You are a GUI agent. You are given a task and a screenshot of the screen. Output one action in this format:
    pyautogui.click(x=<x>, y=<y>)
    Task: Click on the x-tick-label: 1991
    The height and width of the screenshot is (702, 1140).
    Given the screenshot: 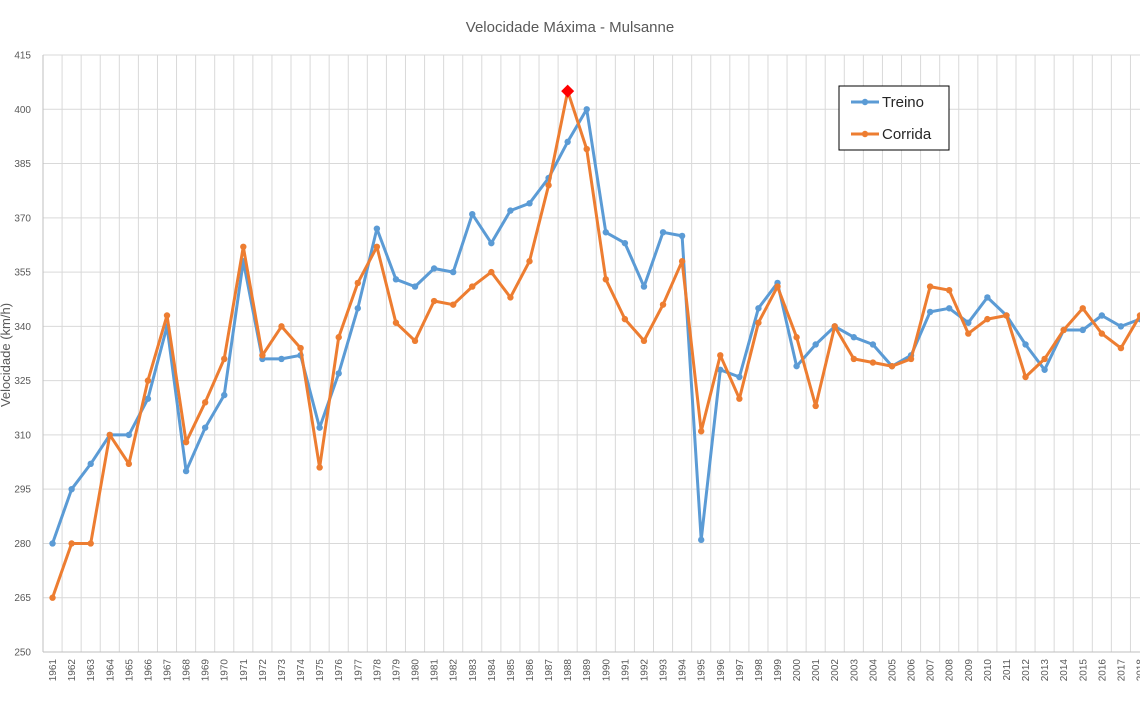 What is the action you would take?
    pyautogui.click(x=625, y=670)
    